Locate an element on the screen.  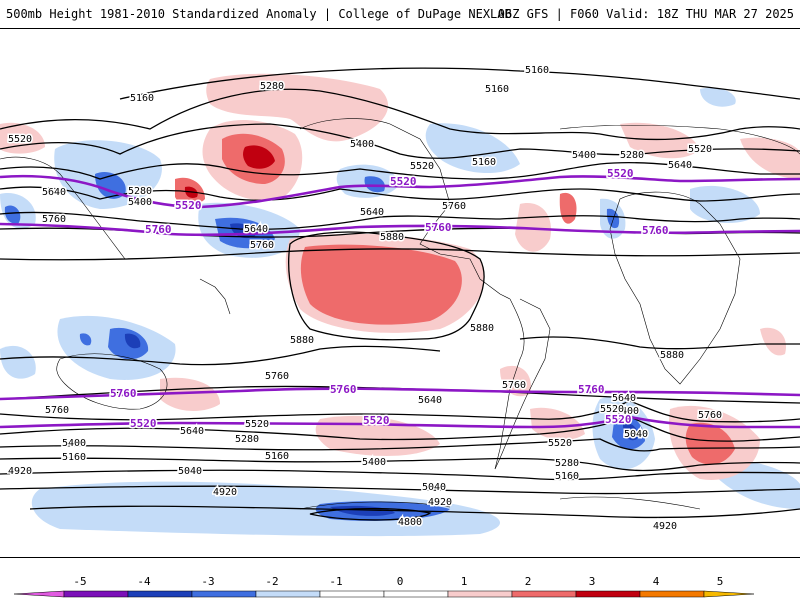
colorbar-tick-label: 3 is located at coordinates (592, 581).